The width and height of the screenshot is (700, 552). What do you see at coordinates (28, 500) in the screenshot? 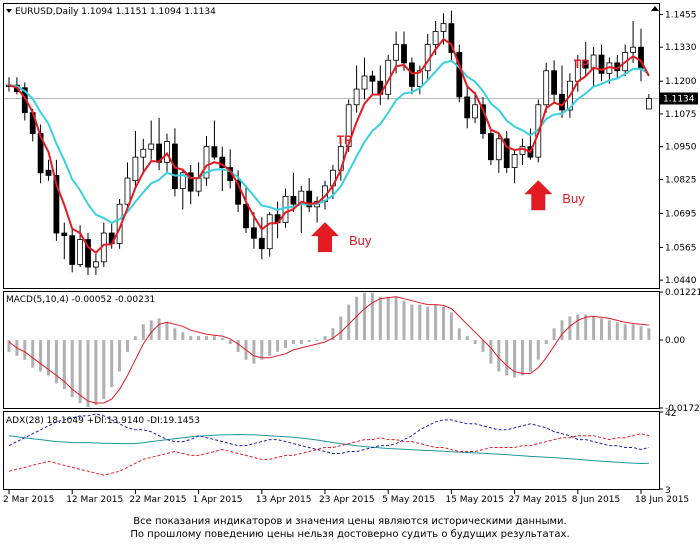
I see `x-tick-label: 2 Mar 2015` at bounding box center [28, 500].